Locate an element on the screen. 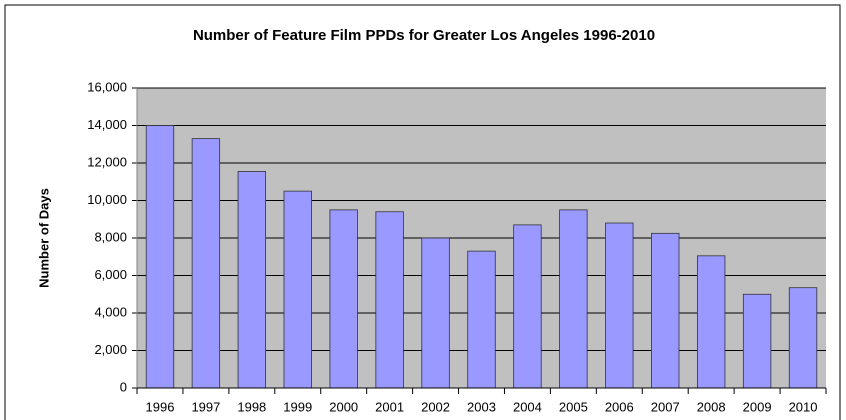 The image size is (846, 420). y-tick-label: 12,000 is located at coordinates (107, 161).